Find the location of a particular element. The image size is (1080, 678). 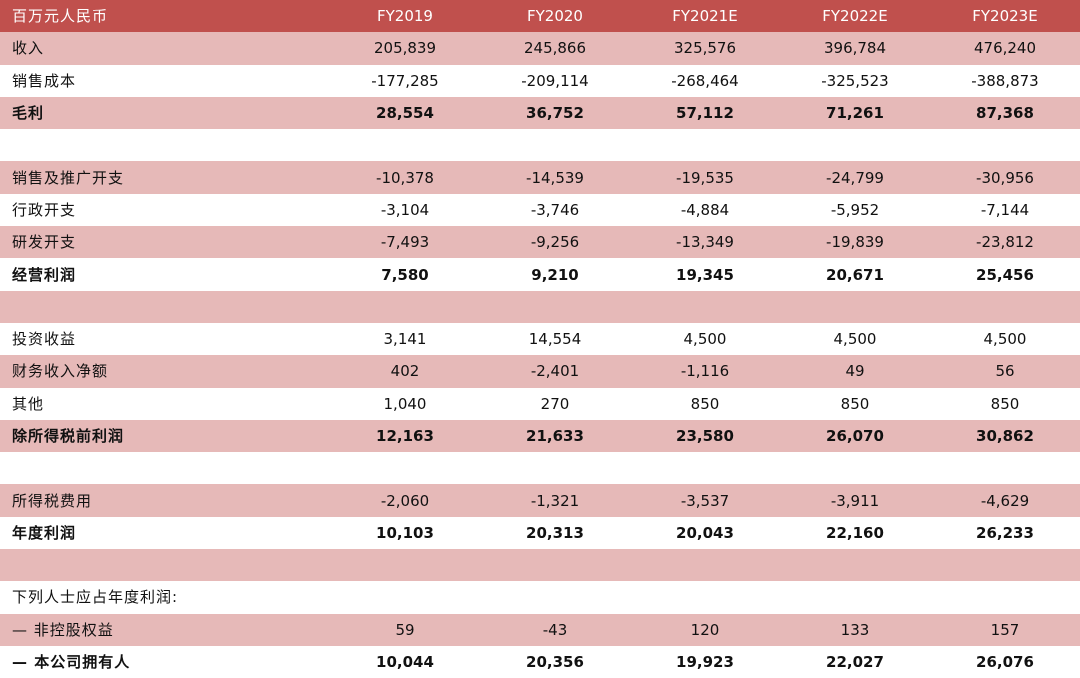

value-cell: 20,671 is located at coordinates (855, 274).